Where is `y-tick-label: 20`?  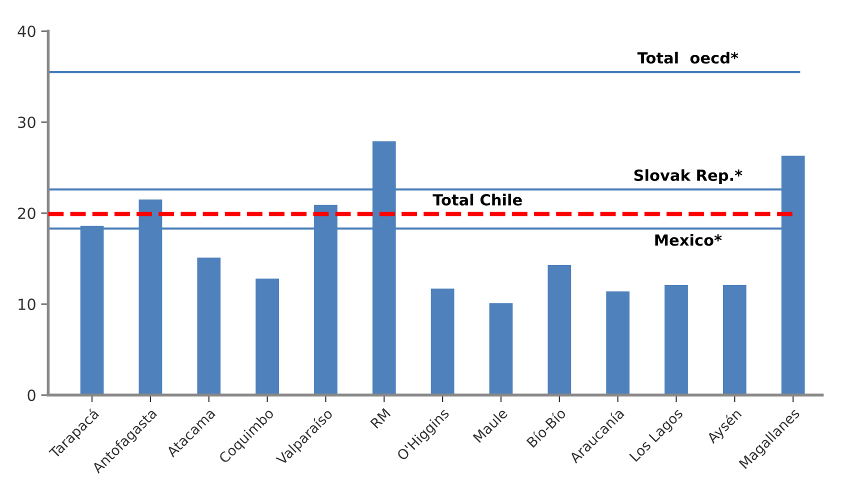
y-tick-label: 20 is located at coordinates (27, 214).